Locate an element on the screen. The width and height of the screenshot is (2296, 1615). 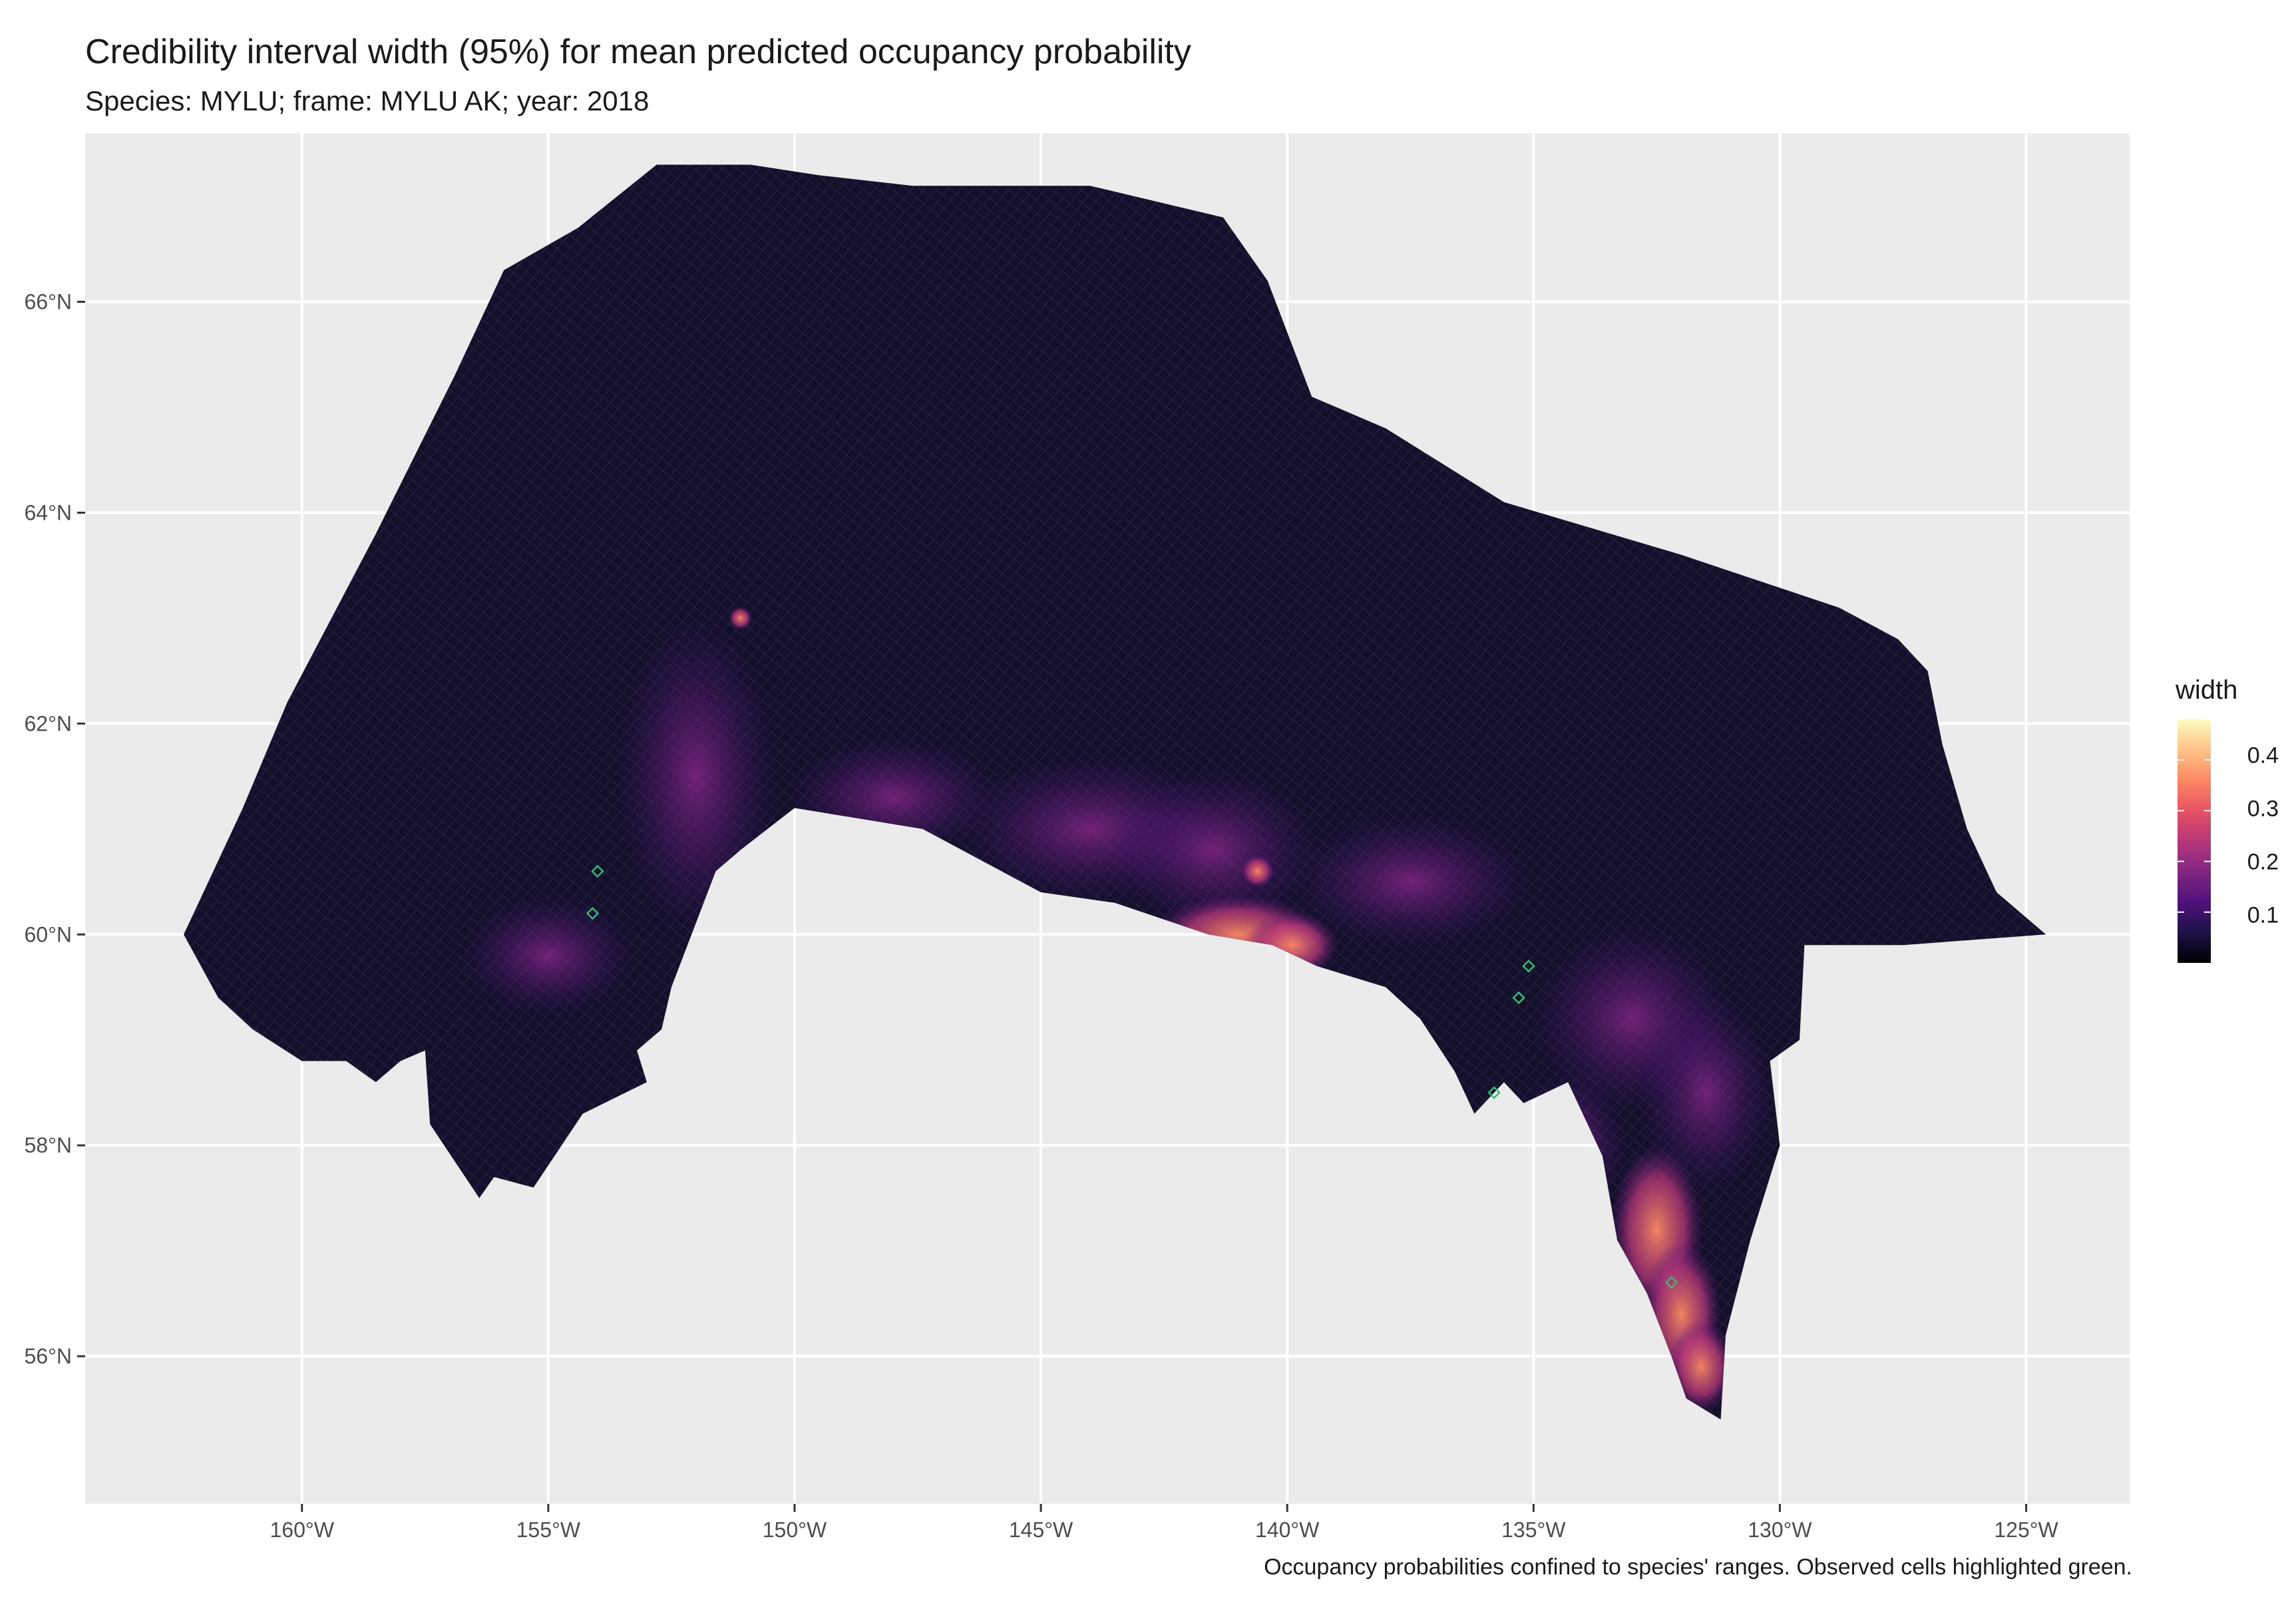
y-axis: 56°N 58°N 60°N 62°N 64°N 66°N is located at coordinates (55, 829).